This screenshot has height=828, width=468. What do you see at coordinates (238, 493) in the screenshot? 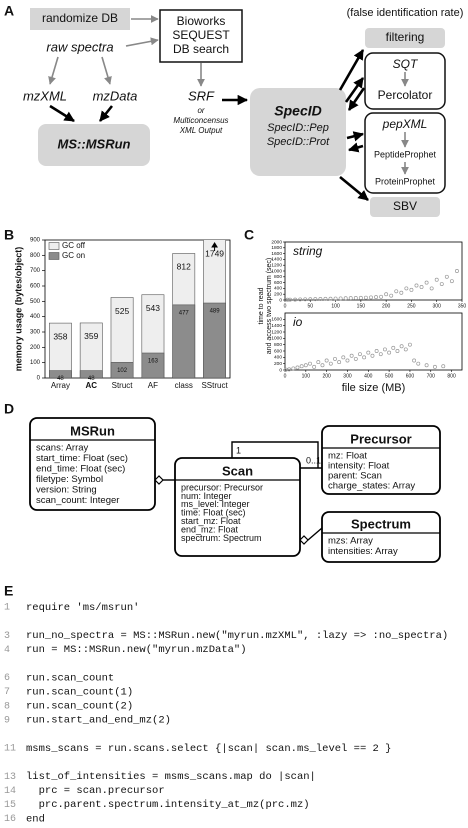
I see `uml-connectors: 1 0..1` at bounding box center [238, 493].